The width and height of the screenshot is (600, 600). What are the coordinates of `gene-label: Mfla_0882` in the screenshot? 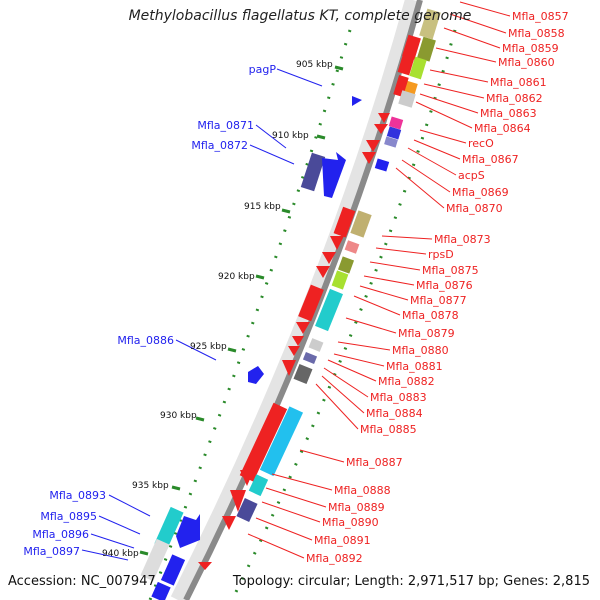 It's located at (406, 381).